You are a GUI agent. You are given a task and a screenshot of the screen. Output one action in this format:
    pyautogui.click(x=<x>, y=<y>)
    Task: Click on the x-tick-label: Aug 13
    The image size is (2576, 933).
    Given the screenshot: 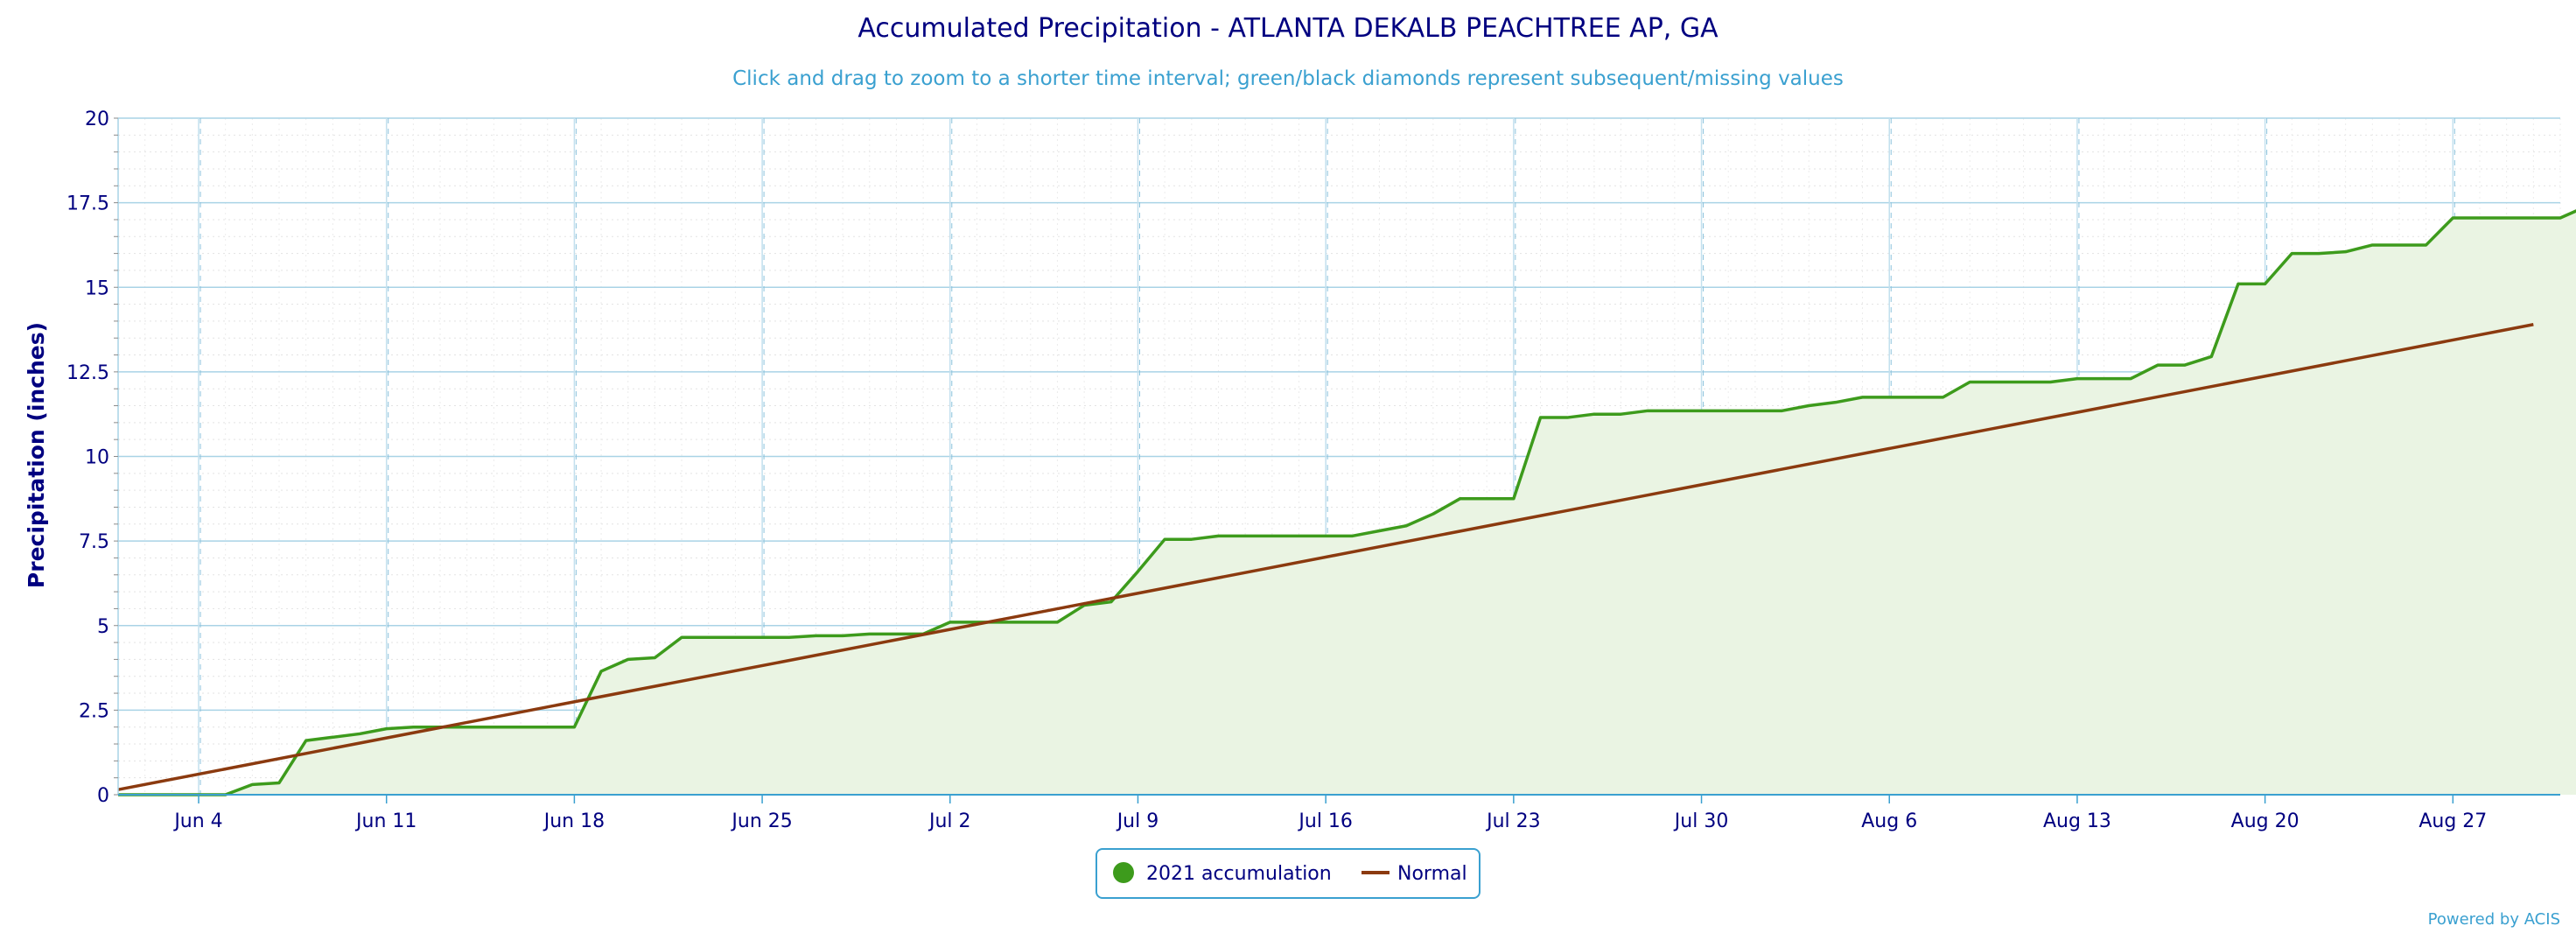 What is the action you would take?
    pyautogui.click(x=2077, y=821)
    